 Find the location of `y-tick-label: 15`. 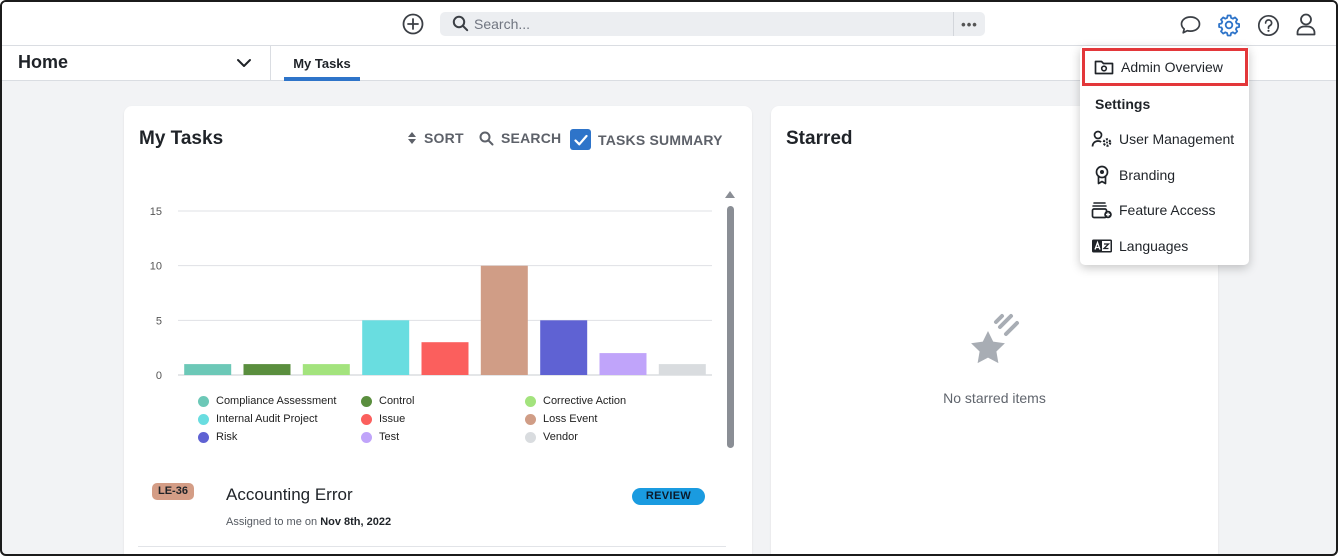

y-tick-label: 15 is located at coordinates (156, 212).